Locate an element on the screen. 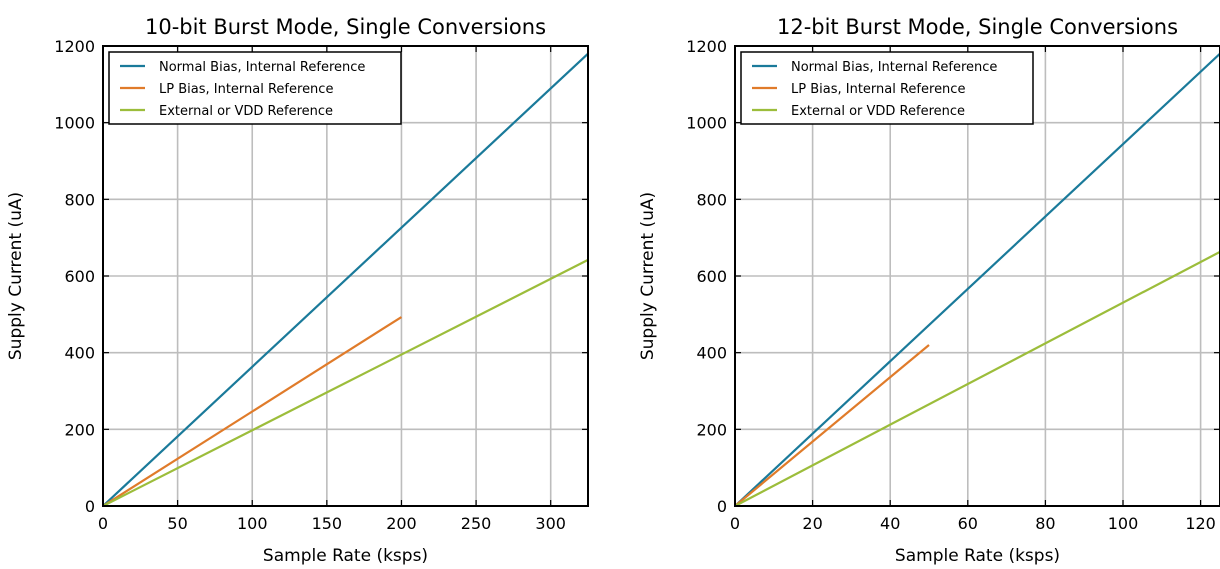 The width and height of the screenshot is (1220, 569). x-tick-label: 300 is located at coordinates (550, 523).